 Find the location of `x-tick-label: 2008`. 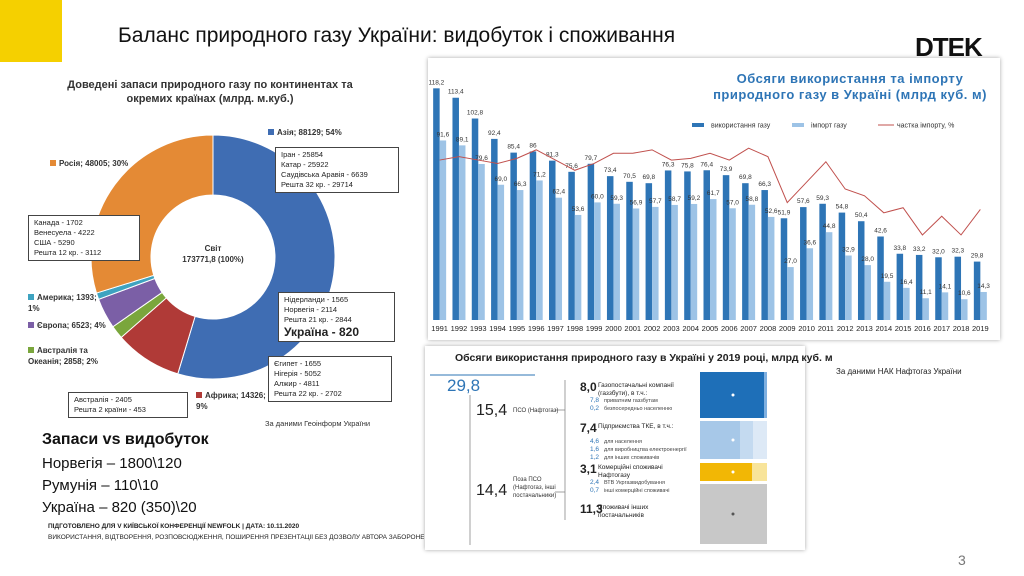

x-tick-label: 2008 is located at coordinates (768, 328).